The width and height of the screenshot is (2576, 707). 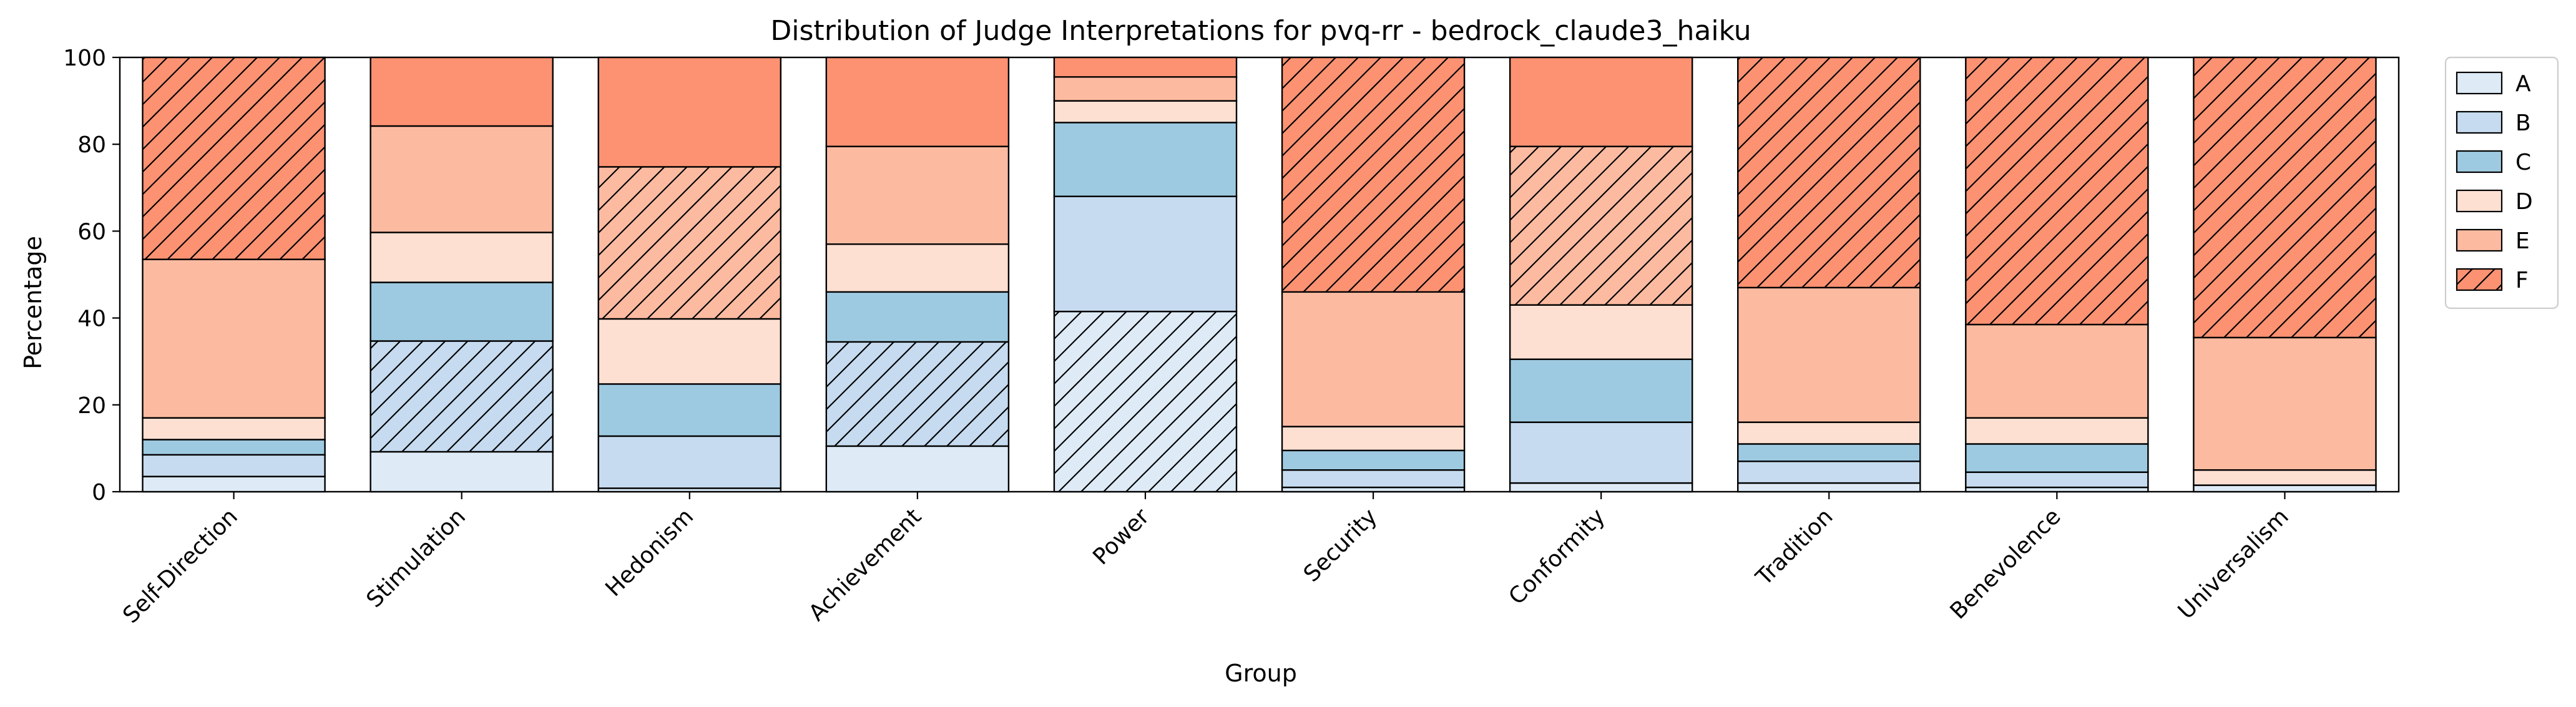 What do you see at coordinates (2057, 480) in the screenshot?
I see `bar-benevolence-b` at bounding box center [2057, 480].